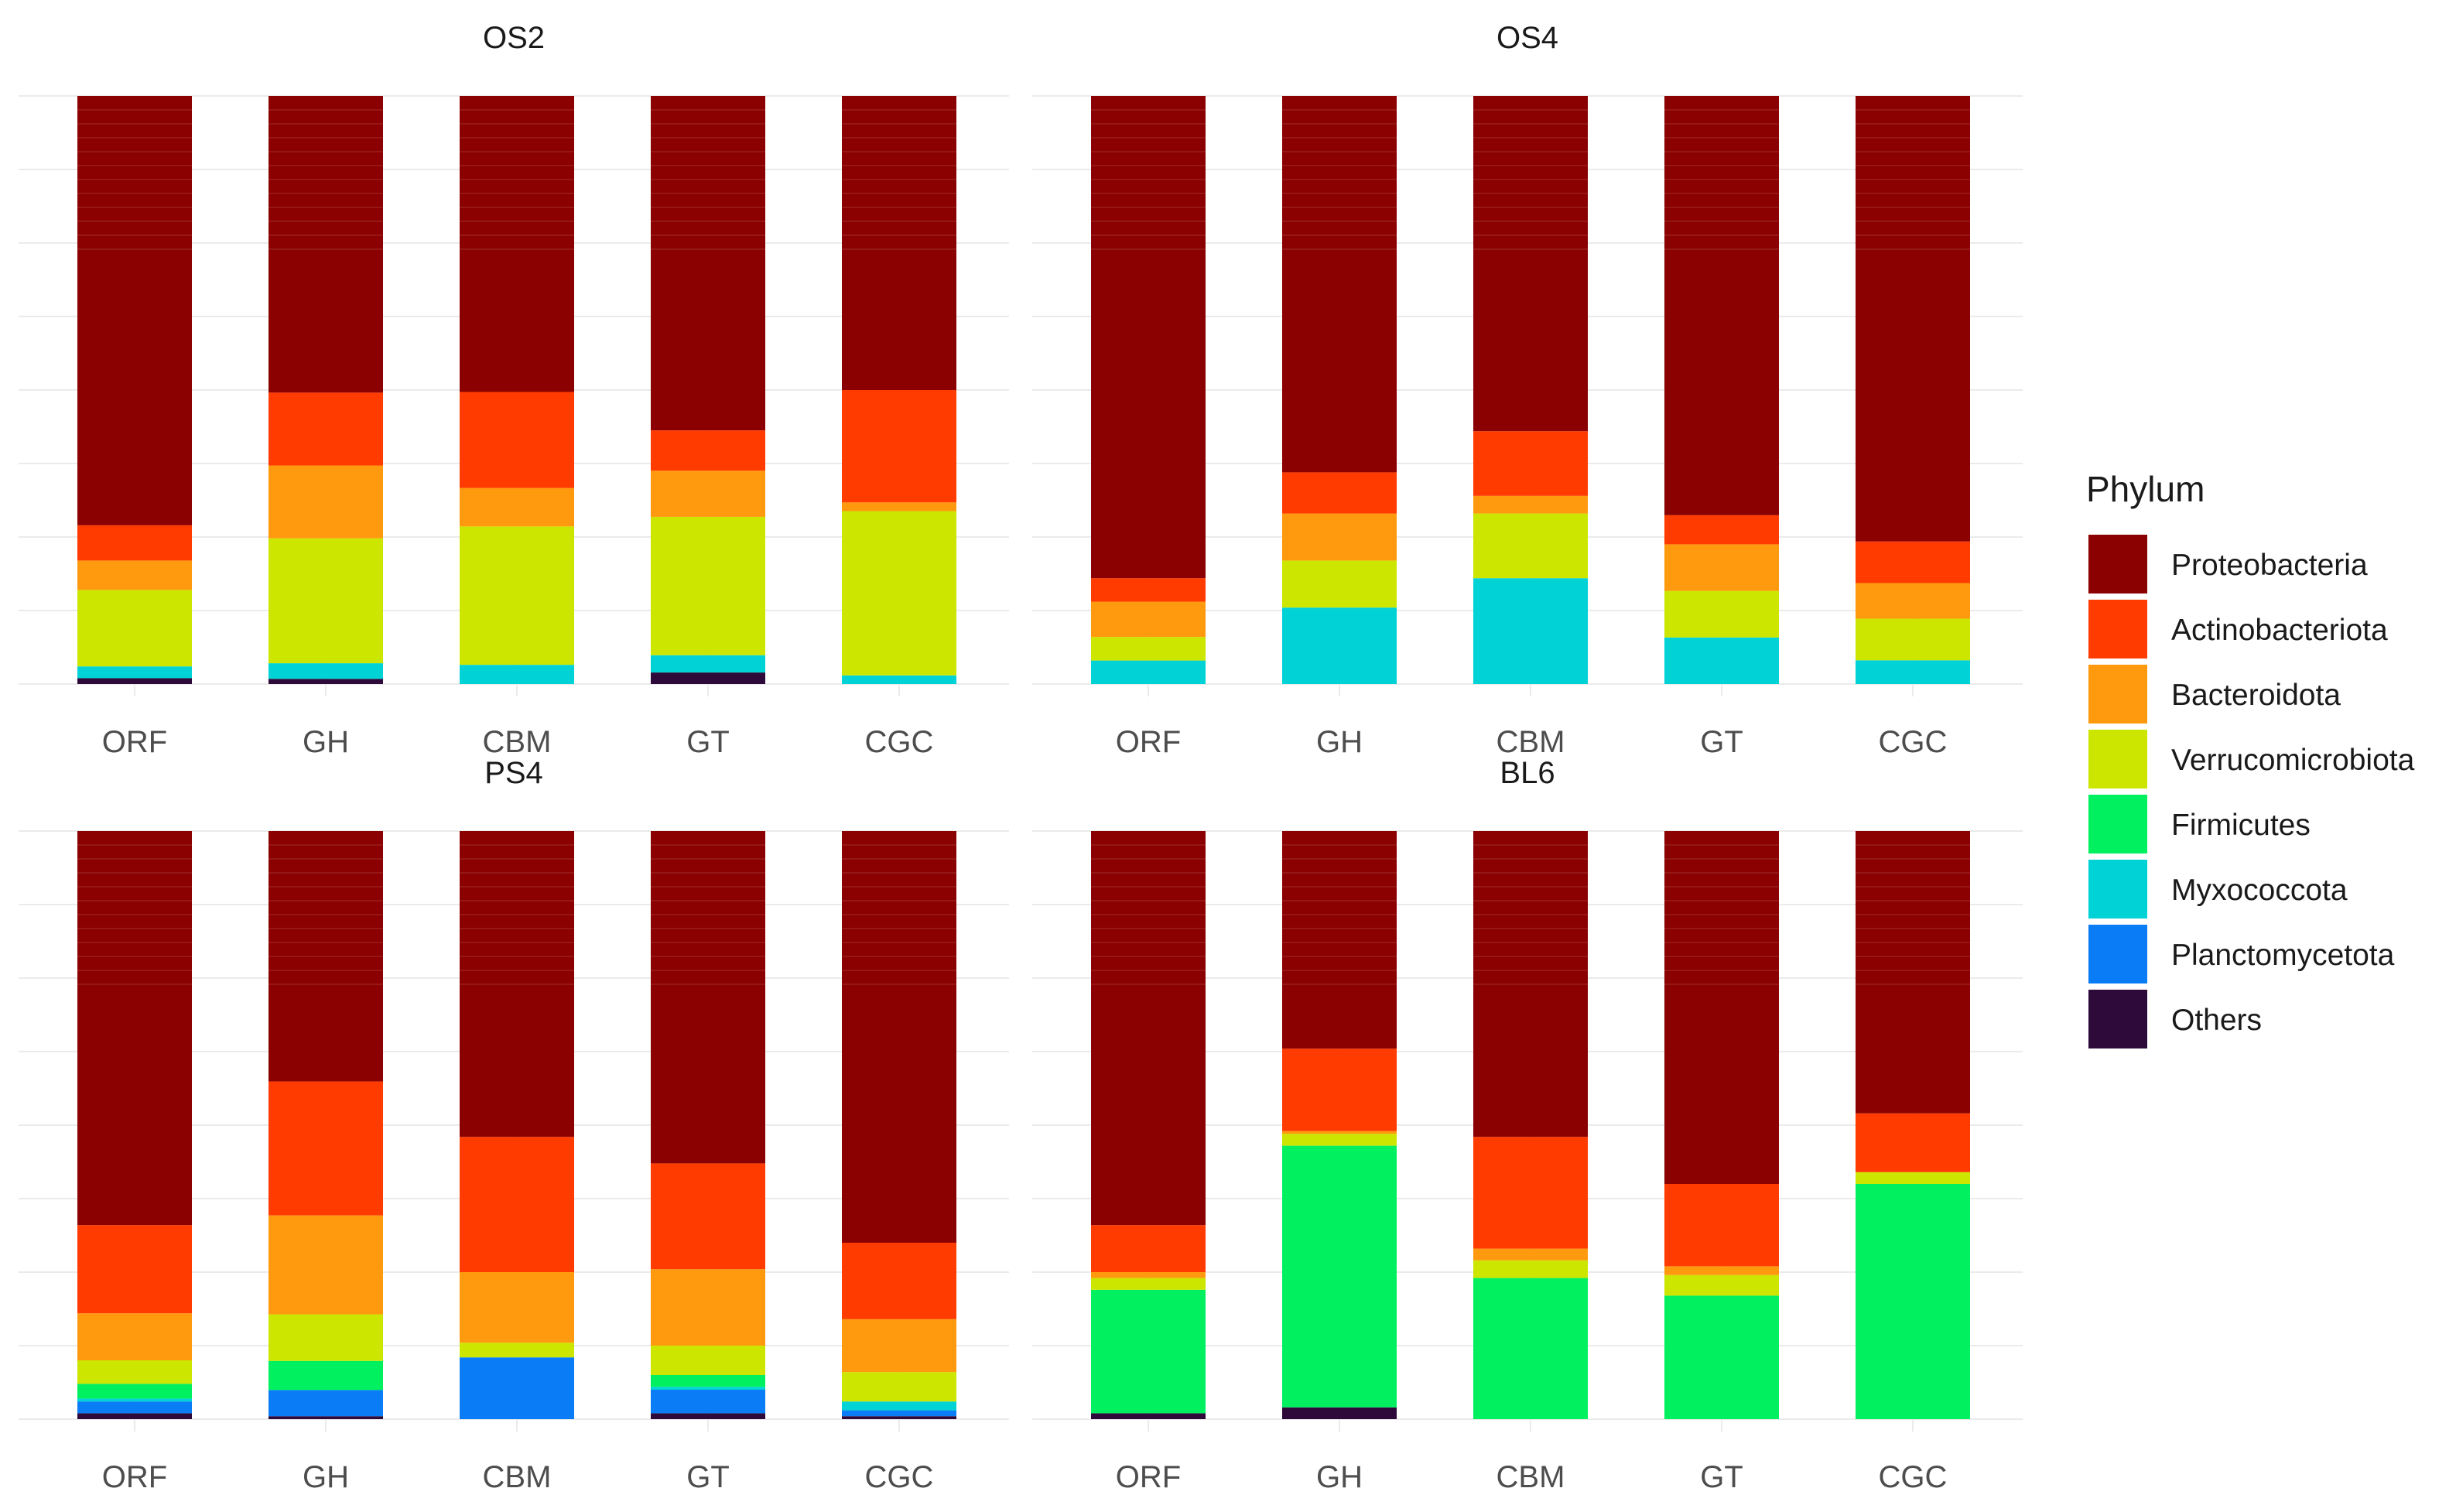 The width and height of the screenshot is (2456, 1512). Describe the element at coordinates (708, 1125) in the screenshot. I see `bar-ps4-gt` at that location.